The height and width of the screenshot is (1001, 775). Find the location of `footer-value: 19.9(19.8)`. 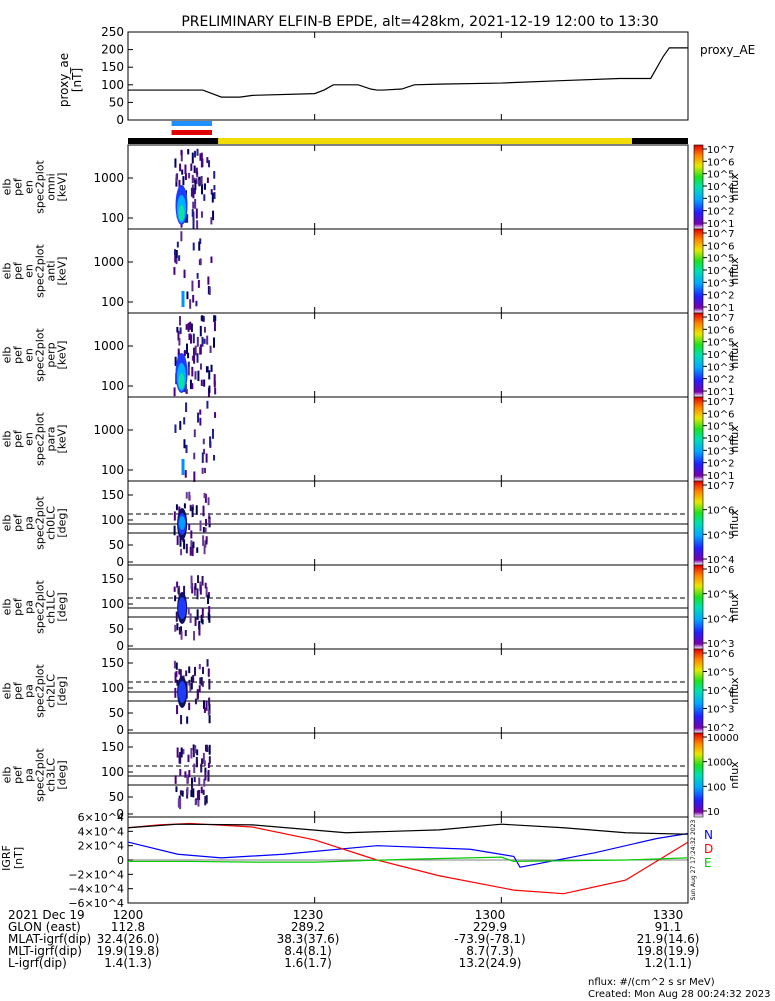

footer-value: 19.9(19.8) is located at coordinates (128, 951).